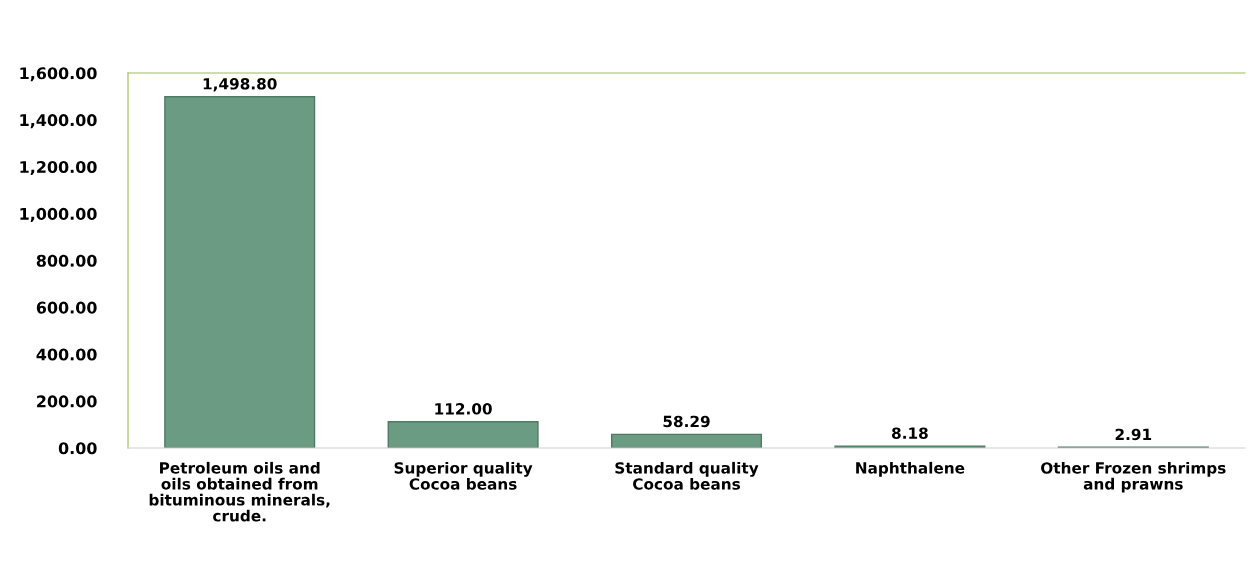  I want to click on data-label: 112.00, so click(463, 409).